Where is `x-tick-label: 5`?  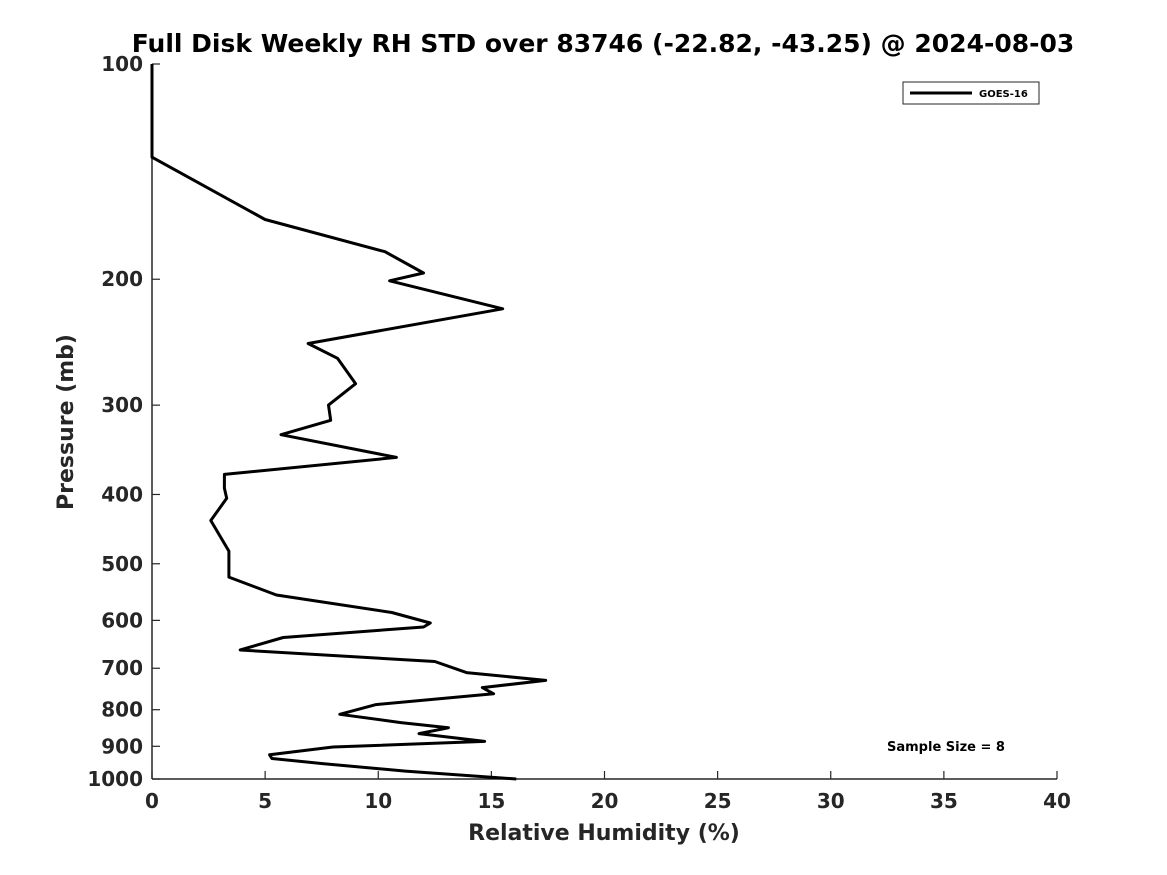
x-tick-label: 5 is located at coordinates (265, 801).